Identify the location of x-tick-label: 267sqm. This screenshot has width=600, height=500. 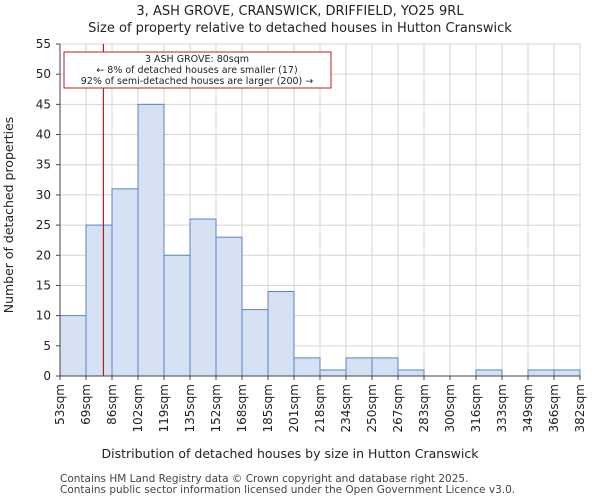
(398, 408).